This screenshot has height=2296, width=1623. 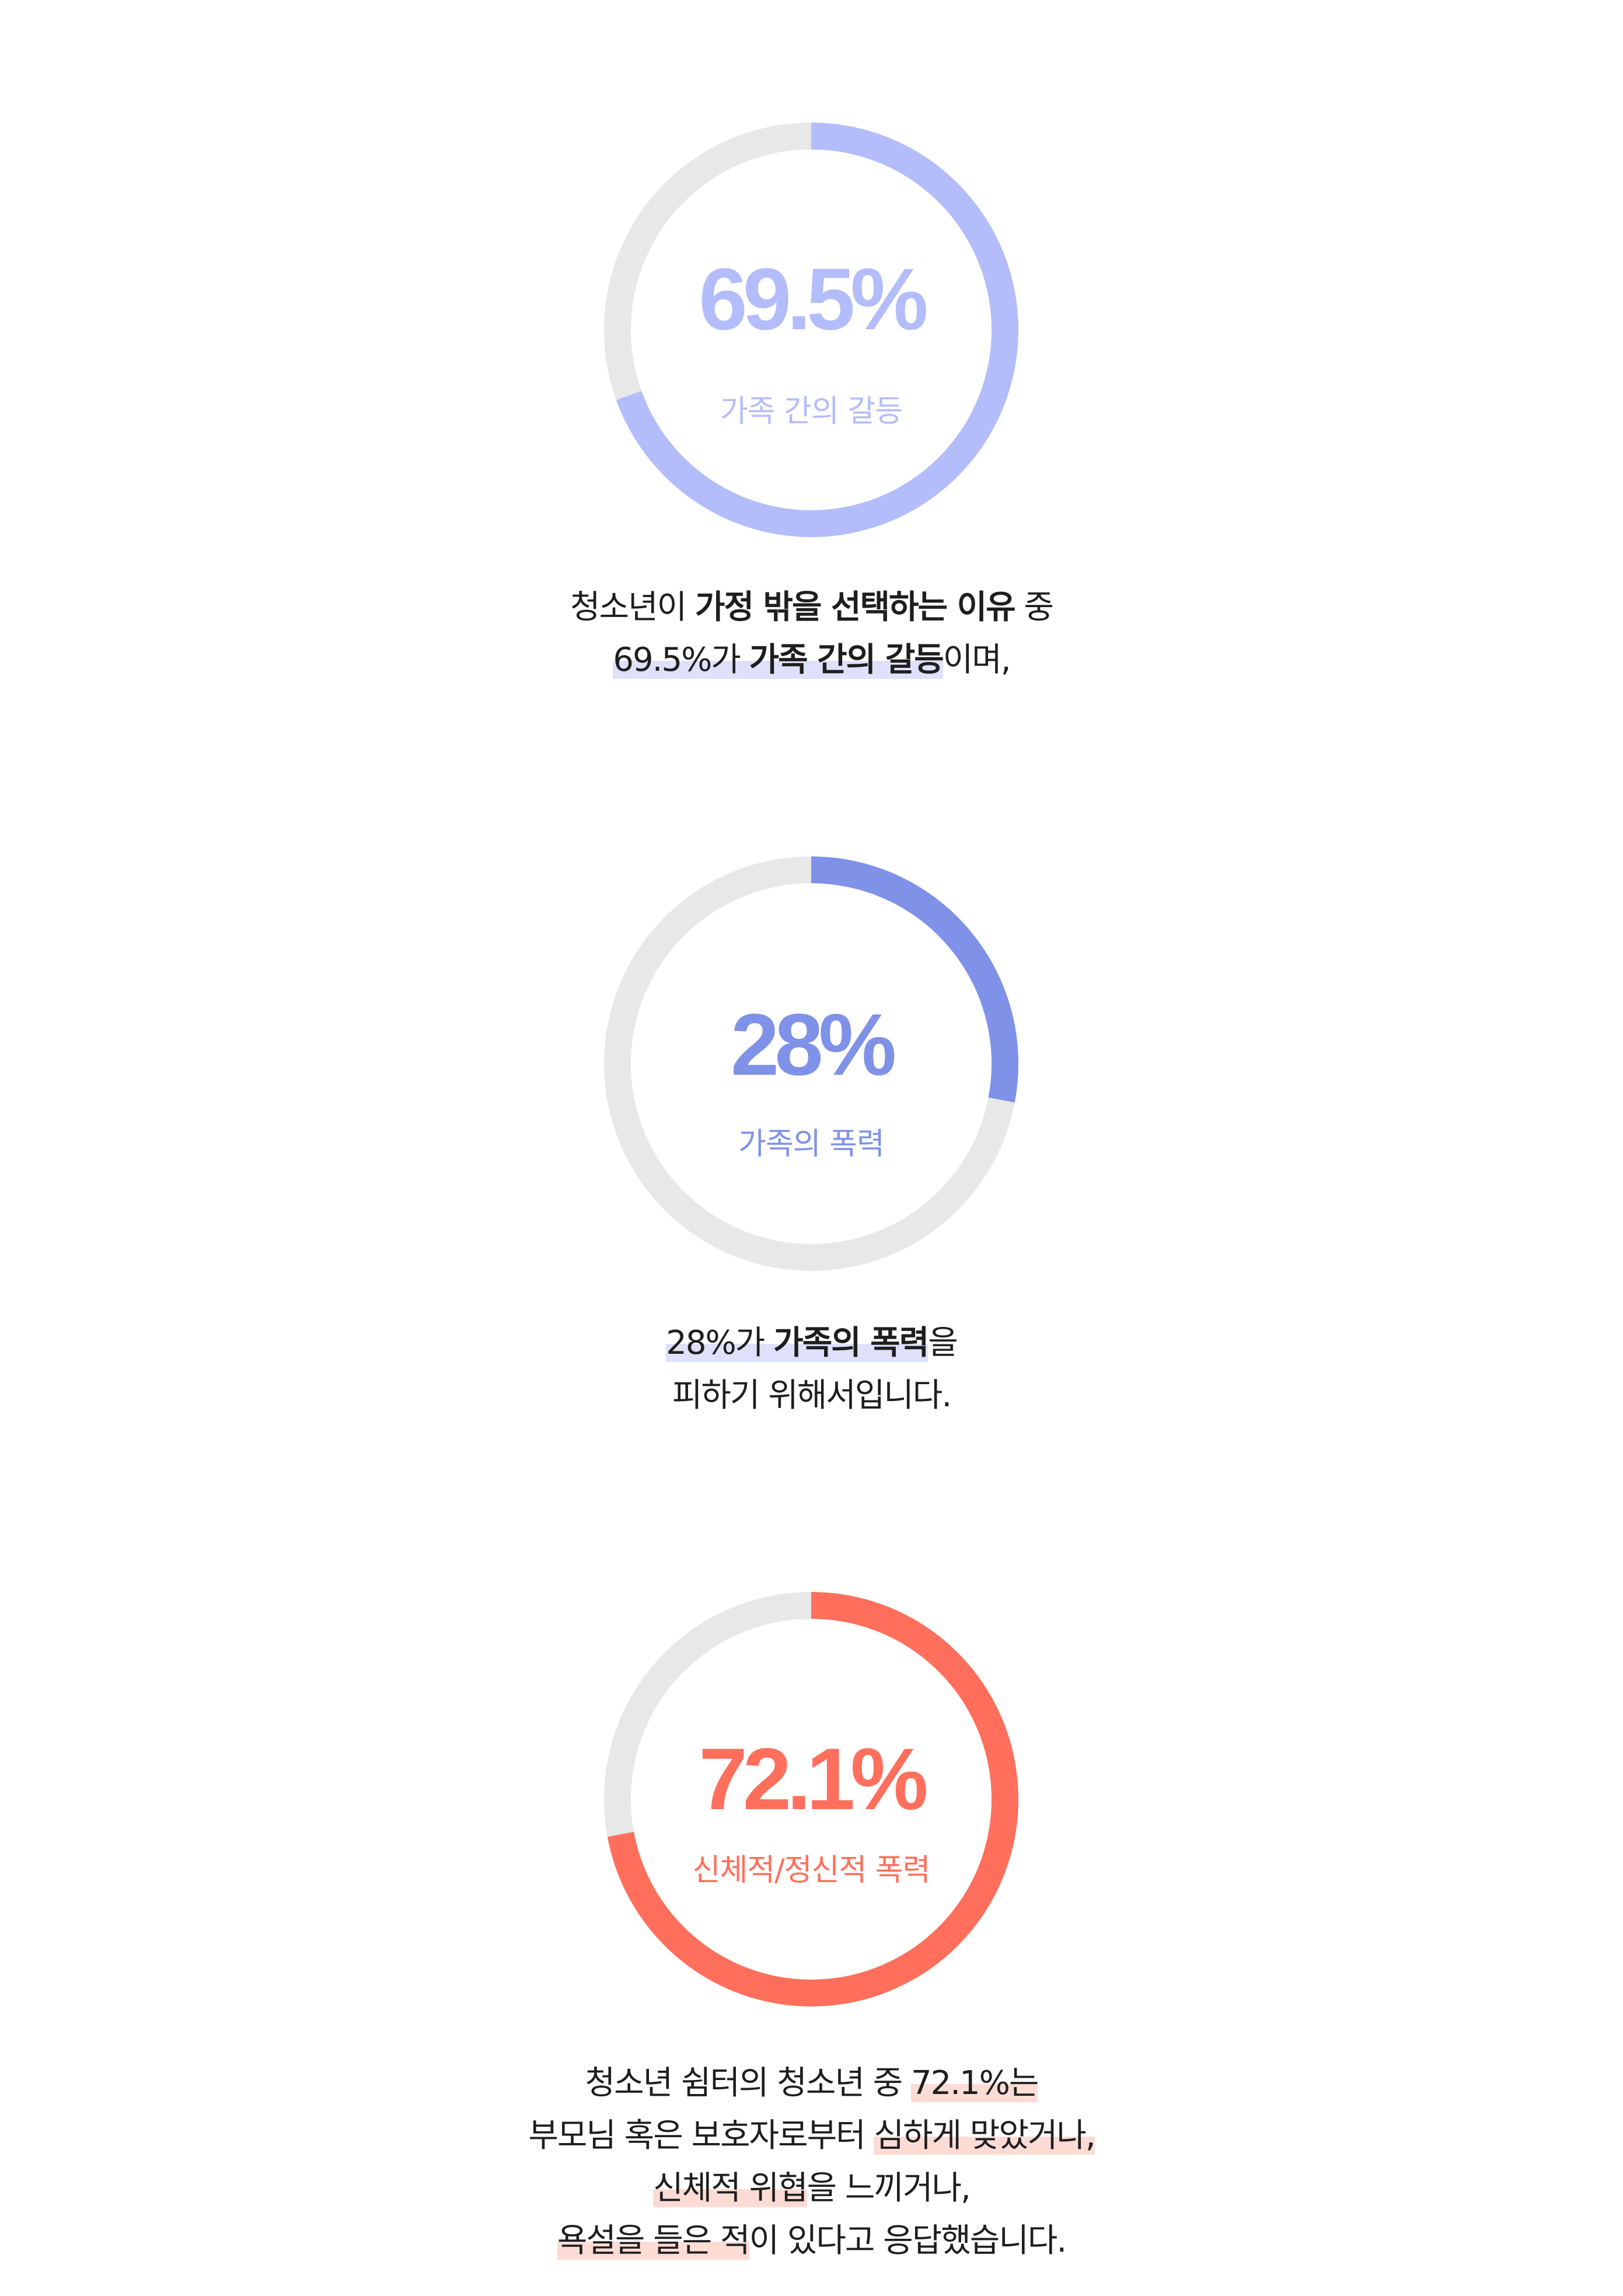 What do you see at coordinates (851, 1343) in the screenshot?
I see `caption-bold-text: 가족의 폭력` at bounding box center [851, 1343].